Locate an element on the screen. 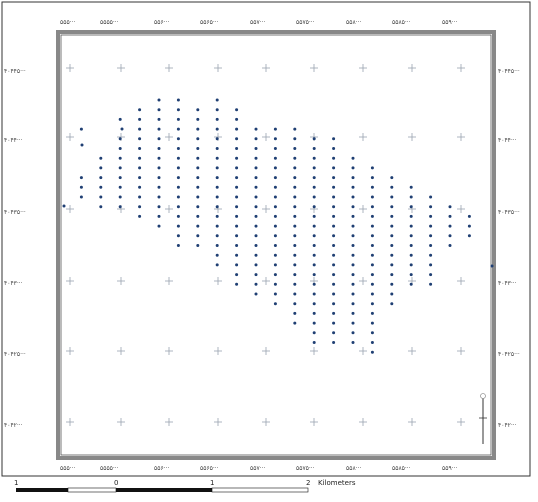  bottom-tick-label: ۵۵۵۵··· is located at coordinates (109, 468).